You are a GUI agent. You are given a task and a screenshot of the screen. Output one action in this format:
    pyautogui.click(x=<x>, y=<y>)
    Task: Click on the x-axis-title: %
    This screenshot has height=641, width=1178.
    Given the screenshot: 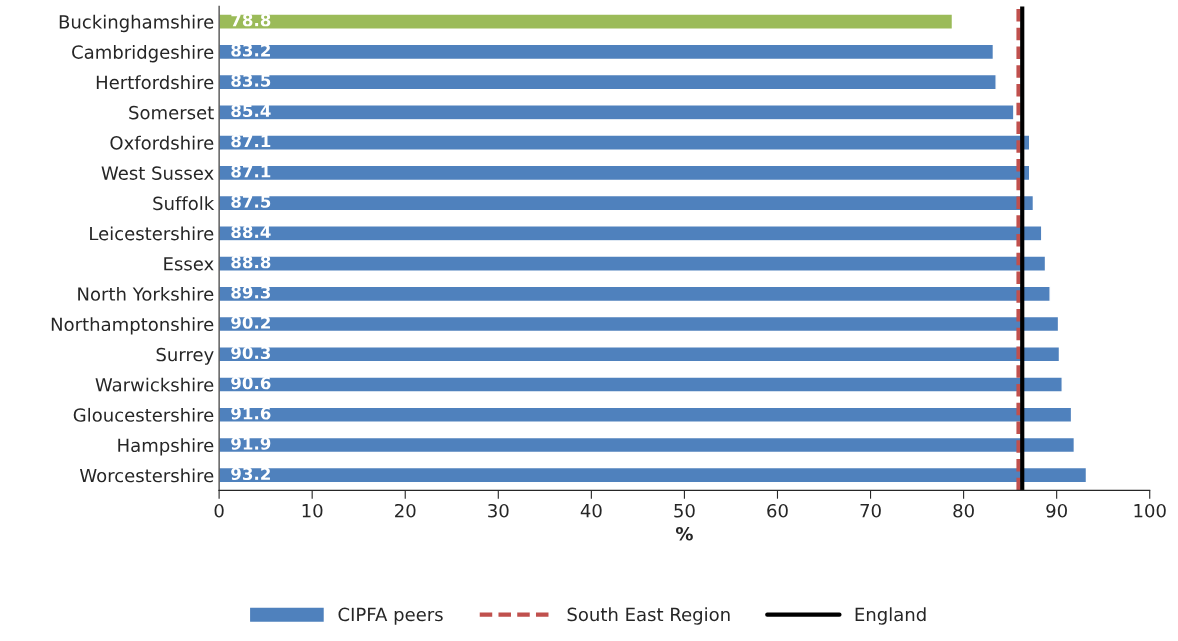 What is the action you would take?
    pyautogui.click(x=684, y=533)
    